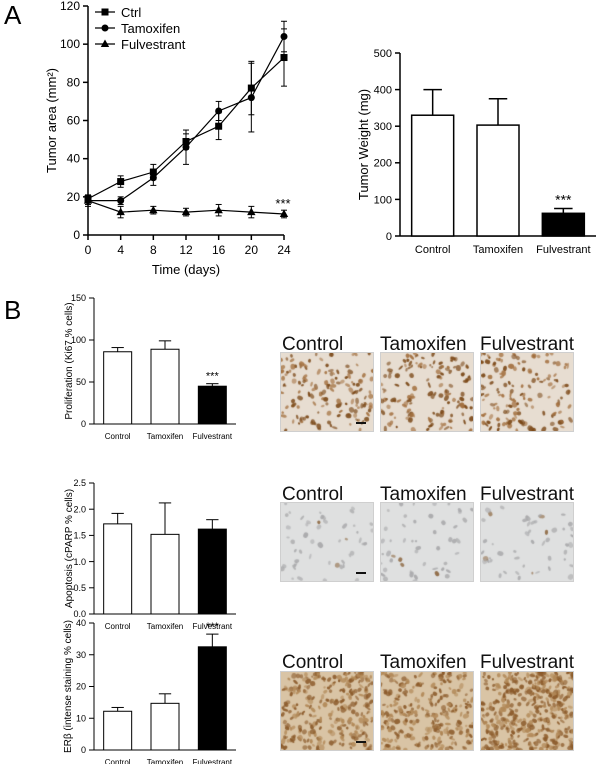 The width and height of the screenshot is (600, 764). Describe the element at coordinates (527, 662) in the screenshot. I see `ihc-label-erbeta-fulvestrant: Fulvestrant` at that location.